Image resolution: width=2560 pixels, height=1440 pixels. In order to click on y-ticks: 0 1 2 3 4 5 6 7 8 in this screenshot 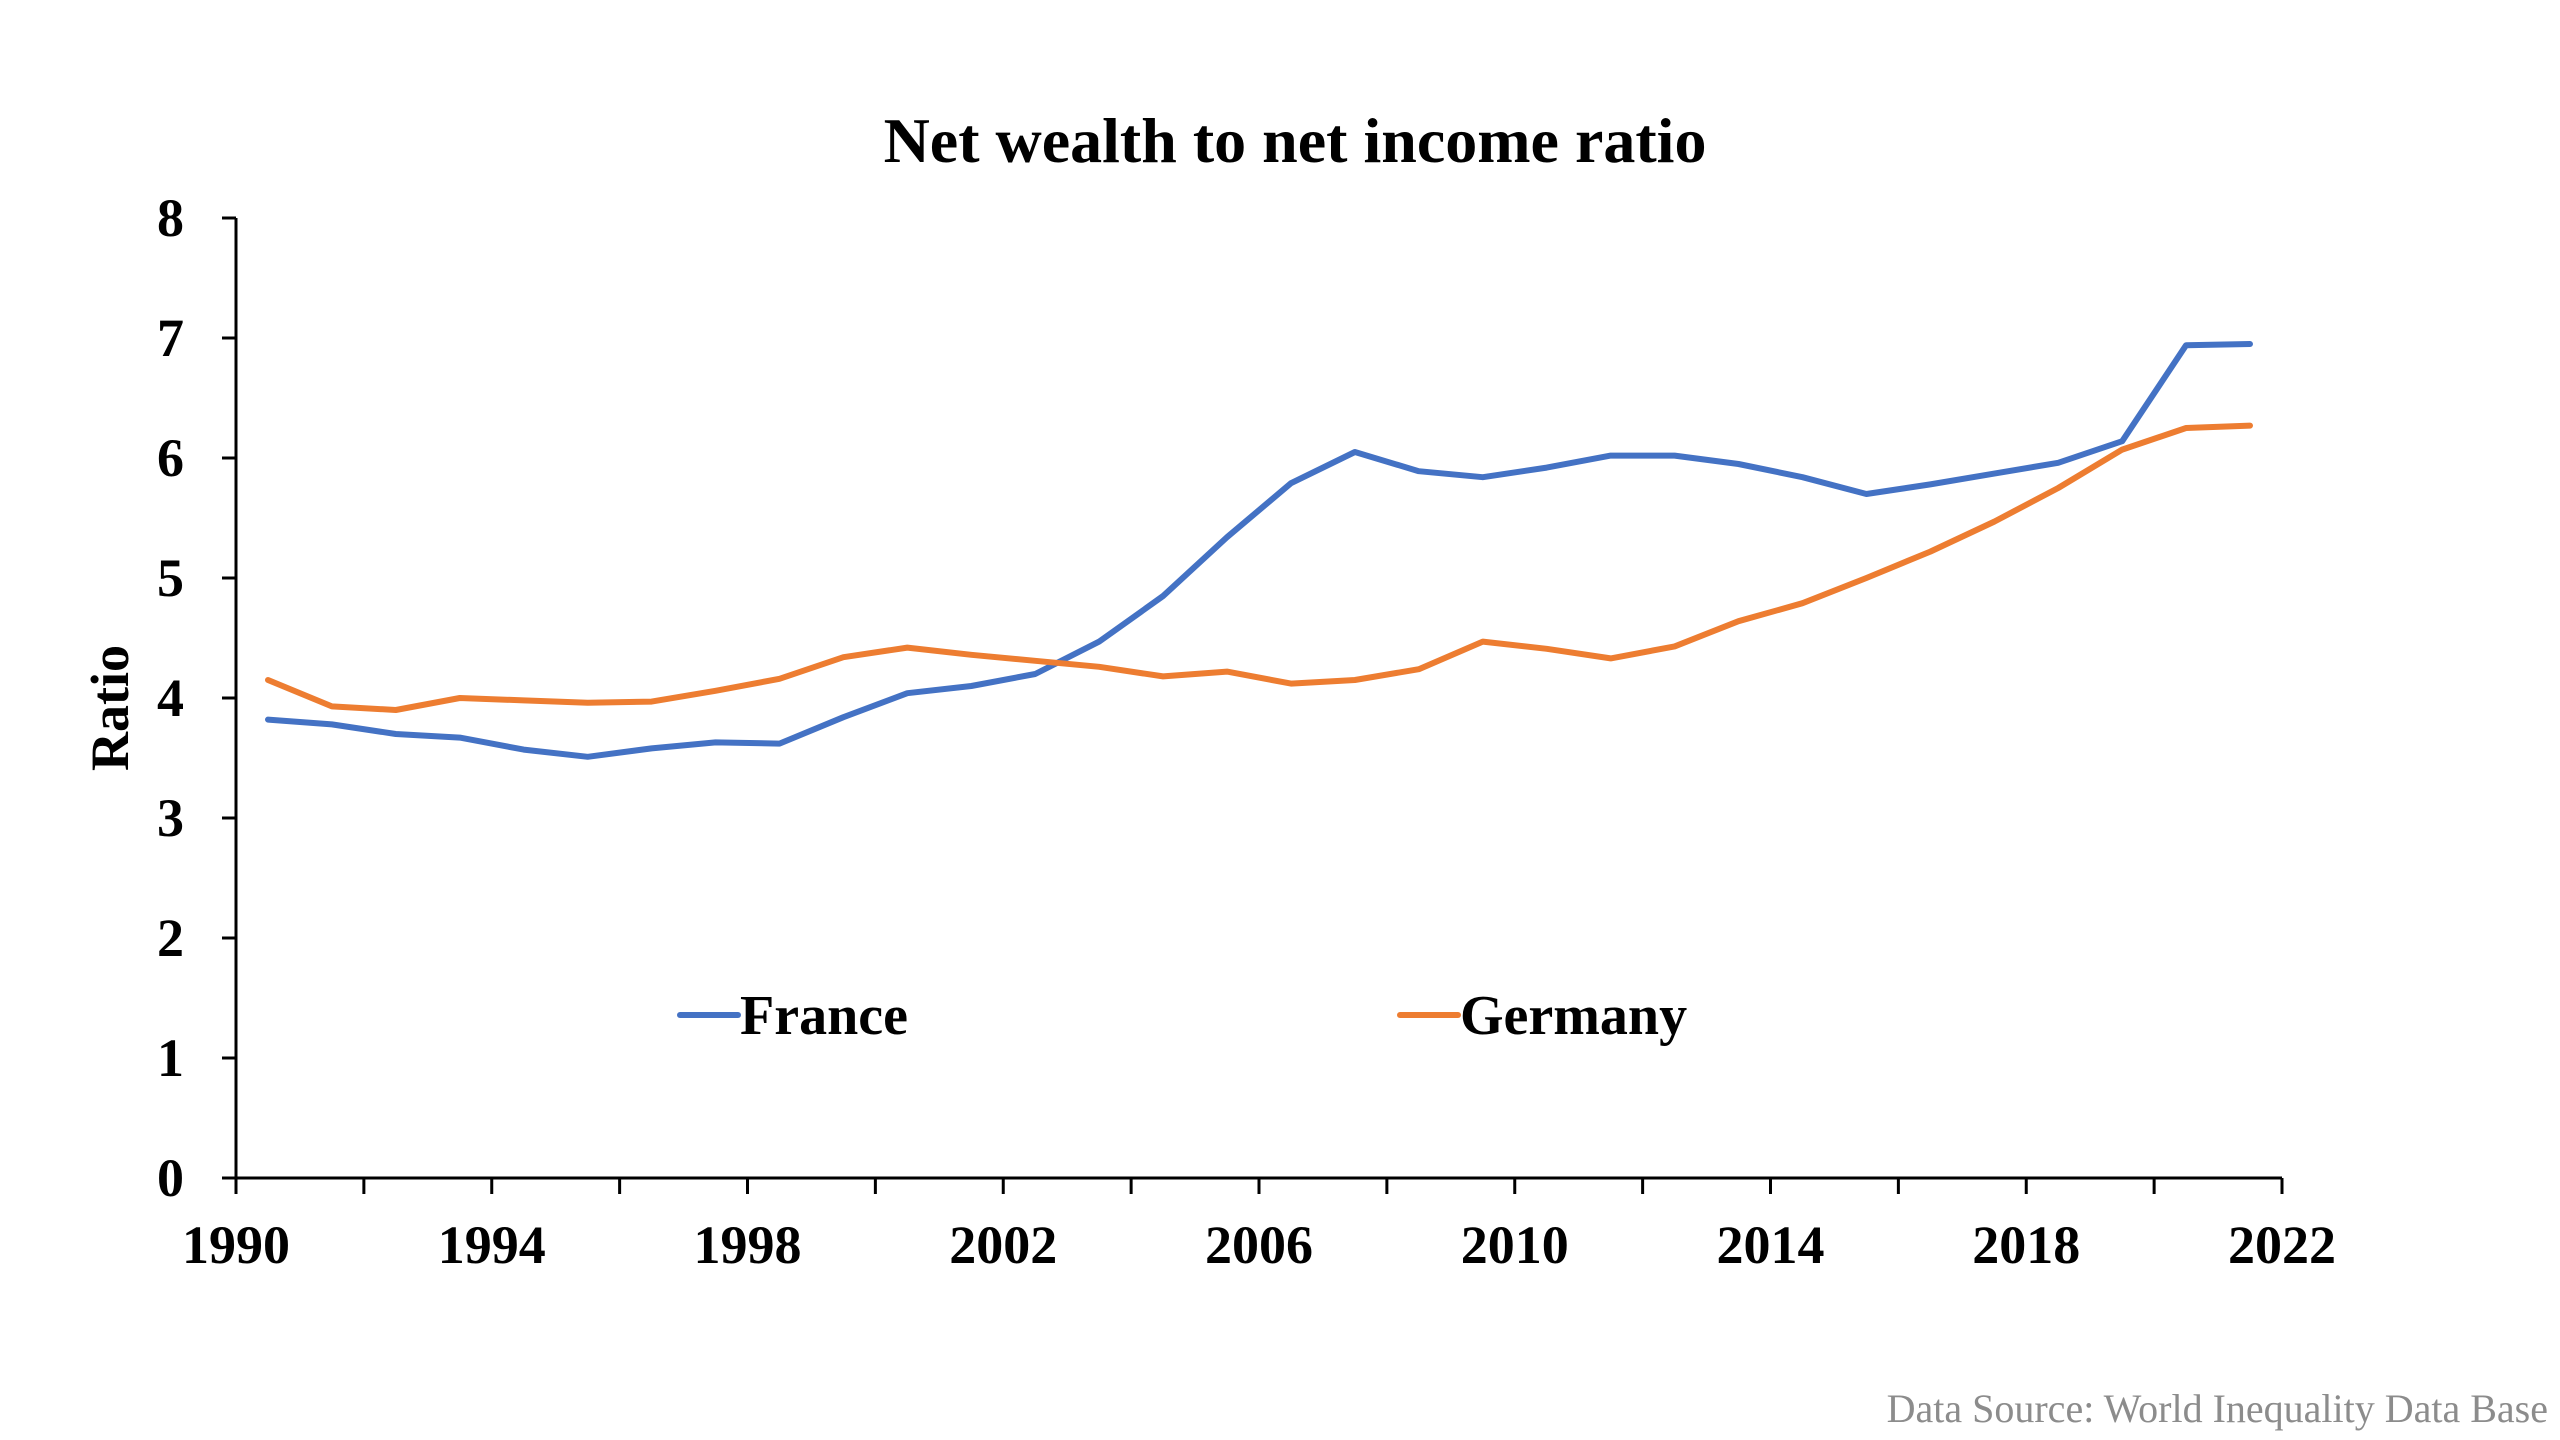, I will do `click(196, 698)`.